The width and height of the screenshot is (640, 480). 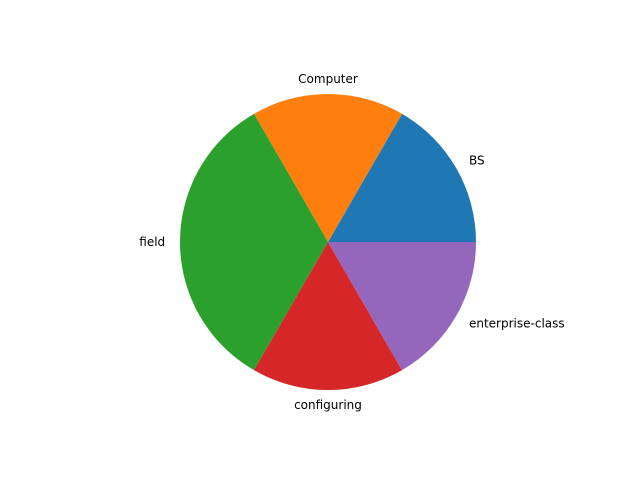 I want to click on pie-label-configuring: configuring, so click(x=328, y=405).